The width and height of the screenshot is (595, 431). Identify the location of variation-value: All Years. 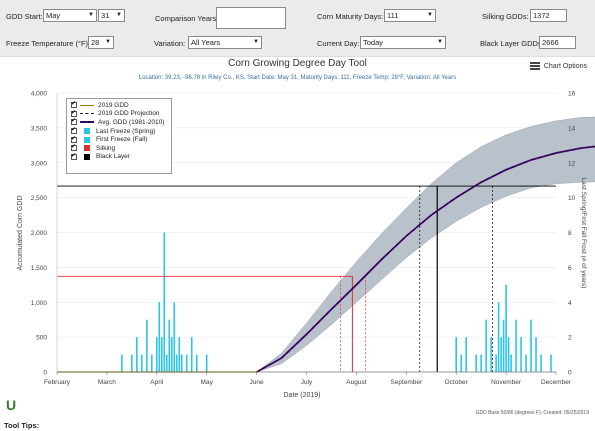
(206, 42).